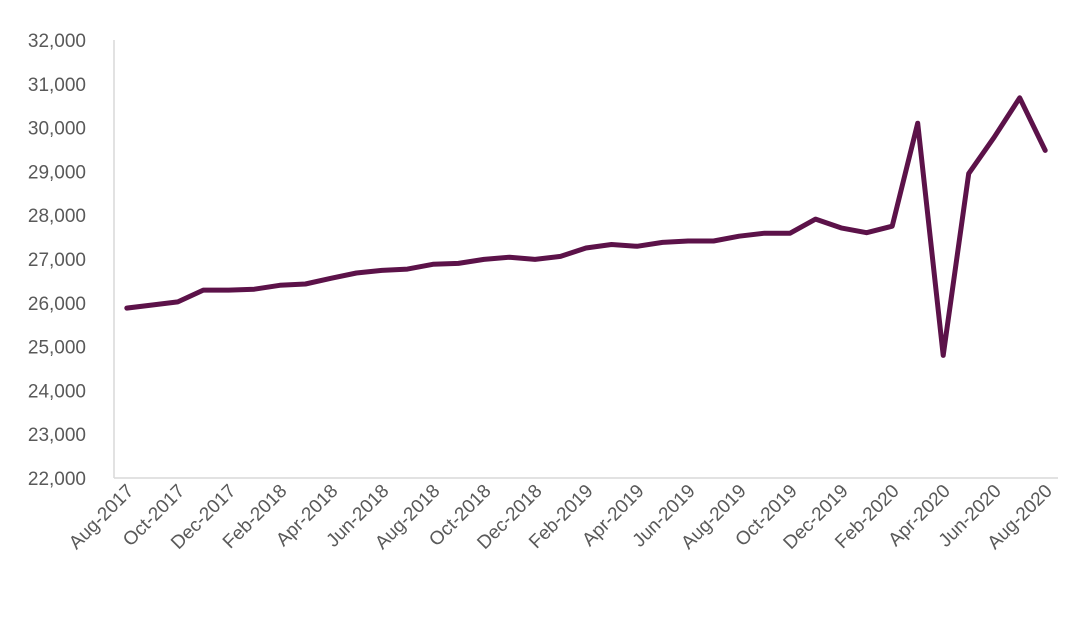 The image size is (1076, 620). What do you see at coordinates (57, 129) in the screenshot?
I see `y-tick-label: 30,000` at bounding box center [57, 129].